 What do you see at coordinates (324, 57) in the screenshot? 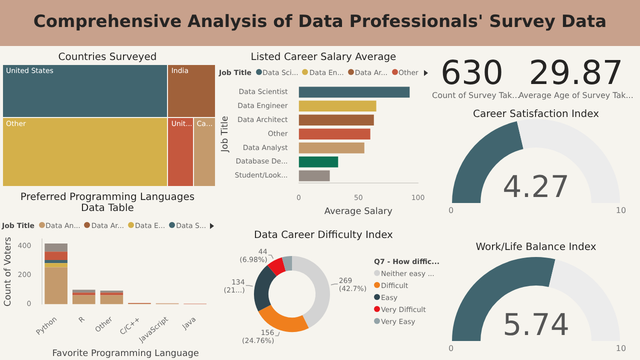
I see `chart-title: Listed Career Salary Average` at bounding box center [324, 57].